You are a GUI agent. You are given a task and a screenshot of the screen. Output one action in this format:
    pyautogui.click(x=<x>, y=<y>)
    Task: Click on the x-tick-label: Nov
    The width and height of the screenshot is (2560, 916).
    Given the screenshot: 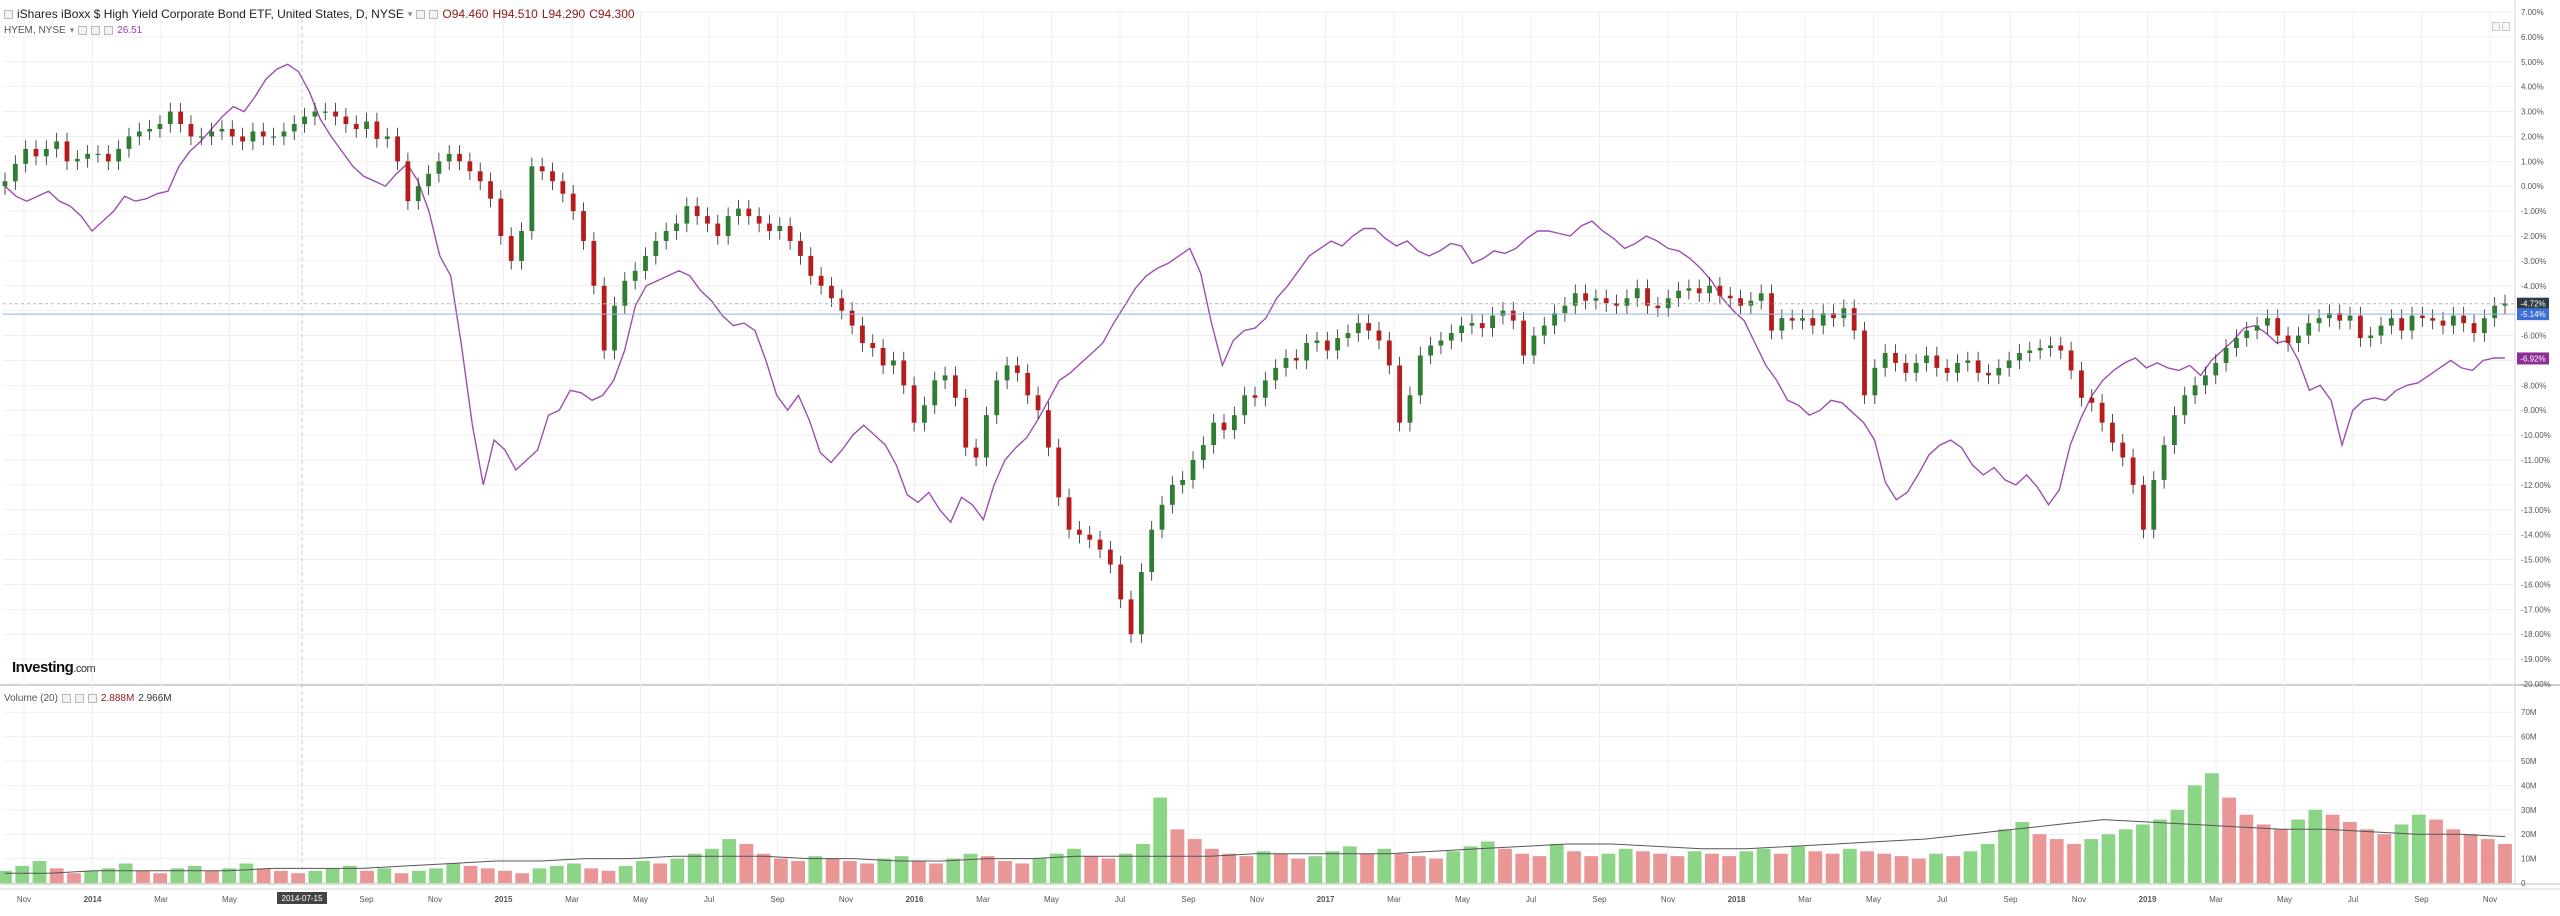 What is the action you would take?
    pyautogui.click(x=1668, y=899)
    